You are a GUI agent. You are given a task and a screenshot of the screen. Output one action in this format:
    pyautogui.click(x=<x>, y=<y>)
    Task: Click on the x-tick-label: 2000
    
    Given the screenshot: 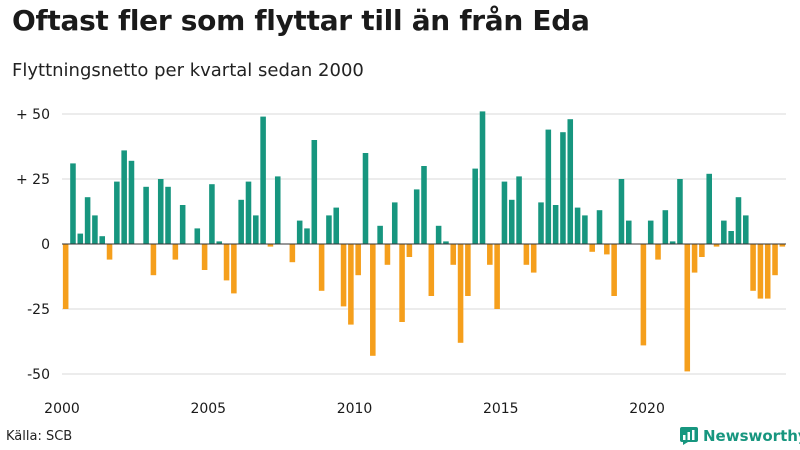 What is the action you would take?
    pyautogui.click(x=62, y=409)
    